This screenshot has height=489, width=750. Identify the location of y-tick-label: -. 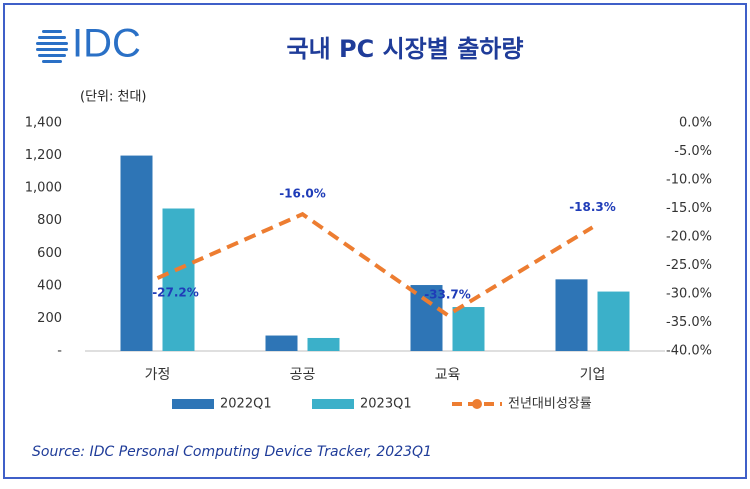
(59, 351).